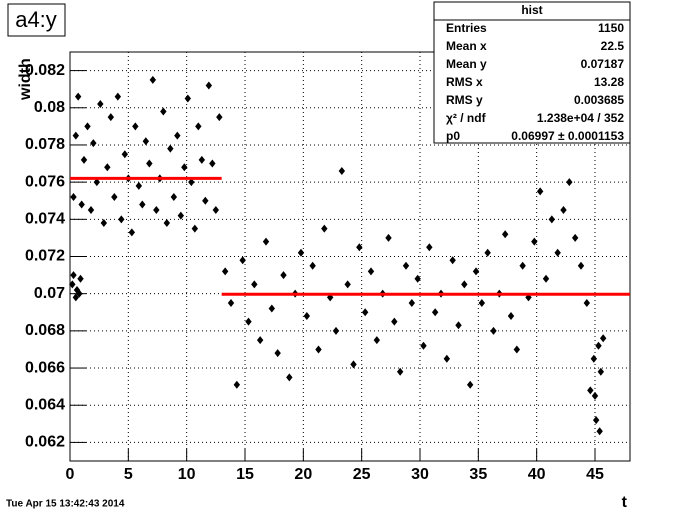 This screenshot has width=700, height=514. Describe the element at coordinates (567, 136) in the screenshot. I see `stats-value: 0.06997 ± 0.0001153` at that location.